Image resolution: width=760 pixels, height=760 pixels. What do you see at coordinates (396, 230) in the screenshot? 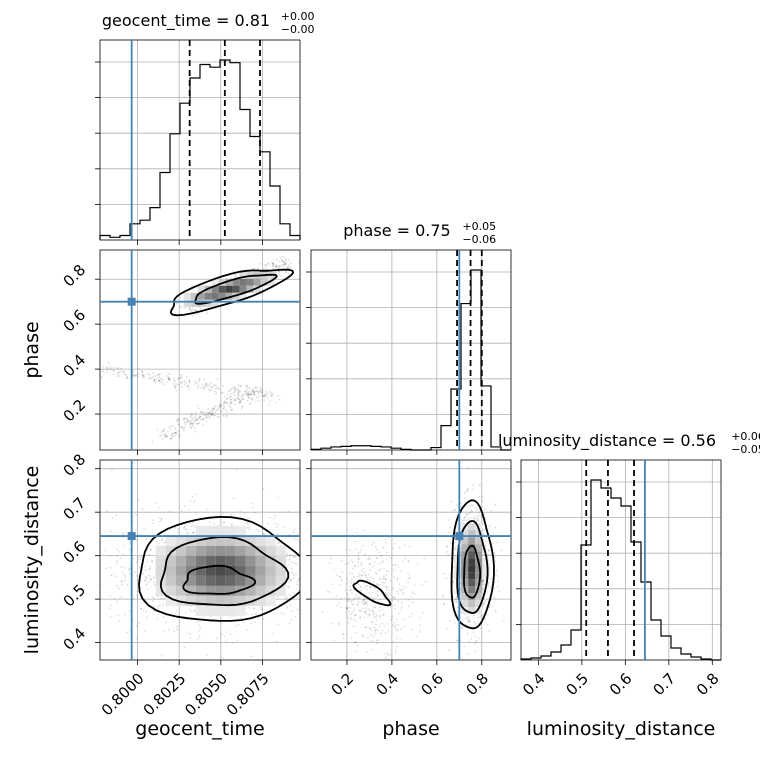
I see `title-phase: phase = 0.75` at bounding box center [396, 230].